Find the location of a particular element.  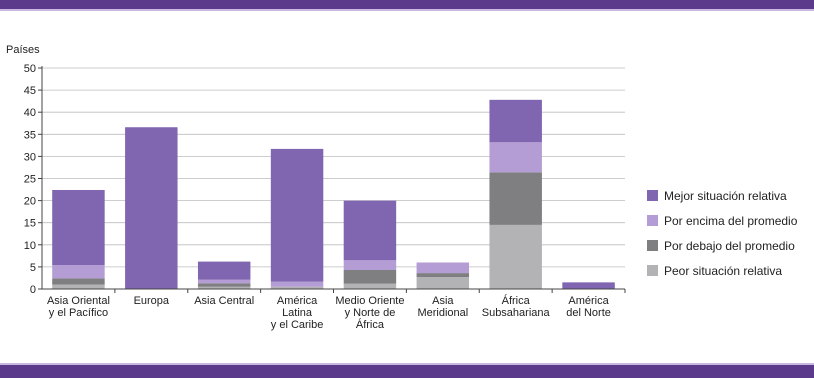

y-tick-label: 0 is located at coordinates (33, 290).